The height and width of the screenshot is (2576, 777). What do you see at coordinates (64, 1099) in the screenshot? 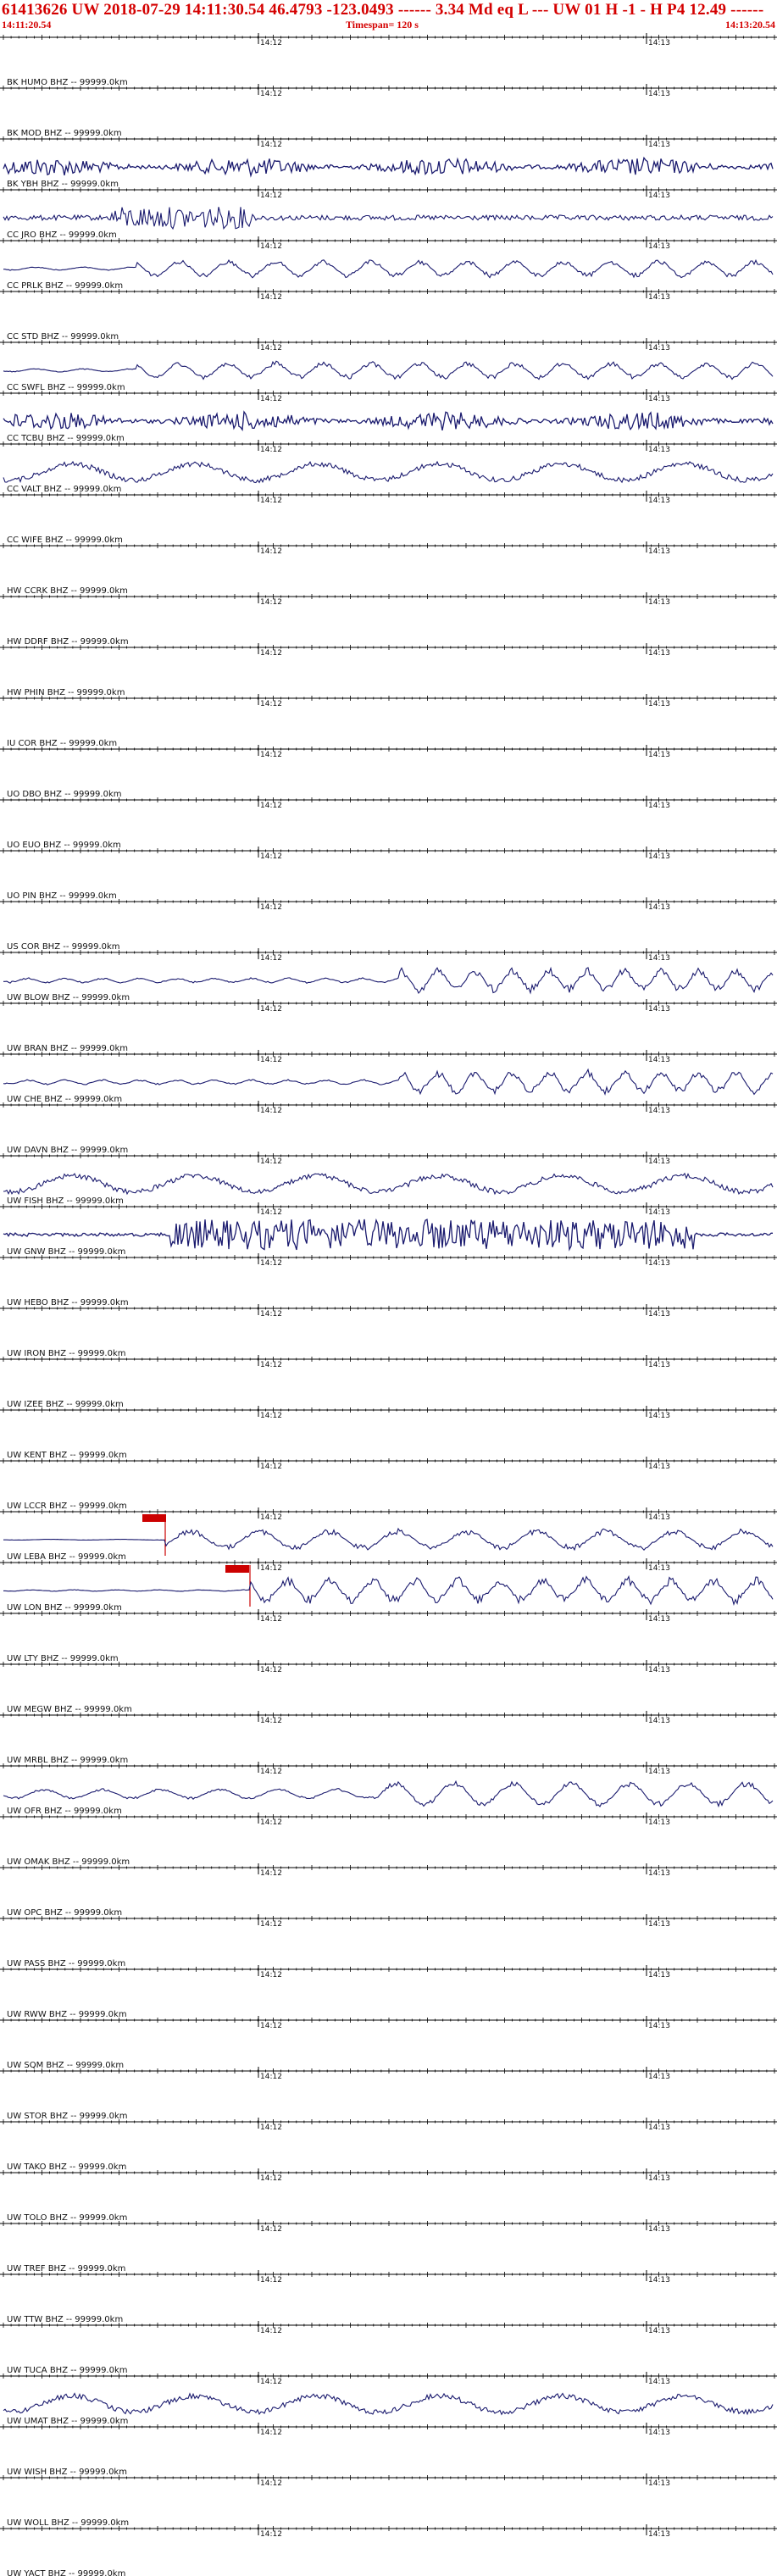
I see `station-label: UW CHE BHZ -- 99999.0km` at bounding box center [64, 1099].